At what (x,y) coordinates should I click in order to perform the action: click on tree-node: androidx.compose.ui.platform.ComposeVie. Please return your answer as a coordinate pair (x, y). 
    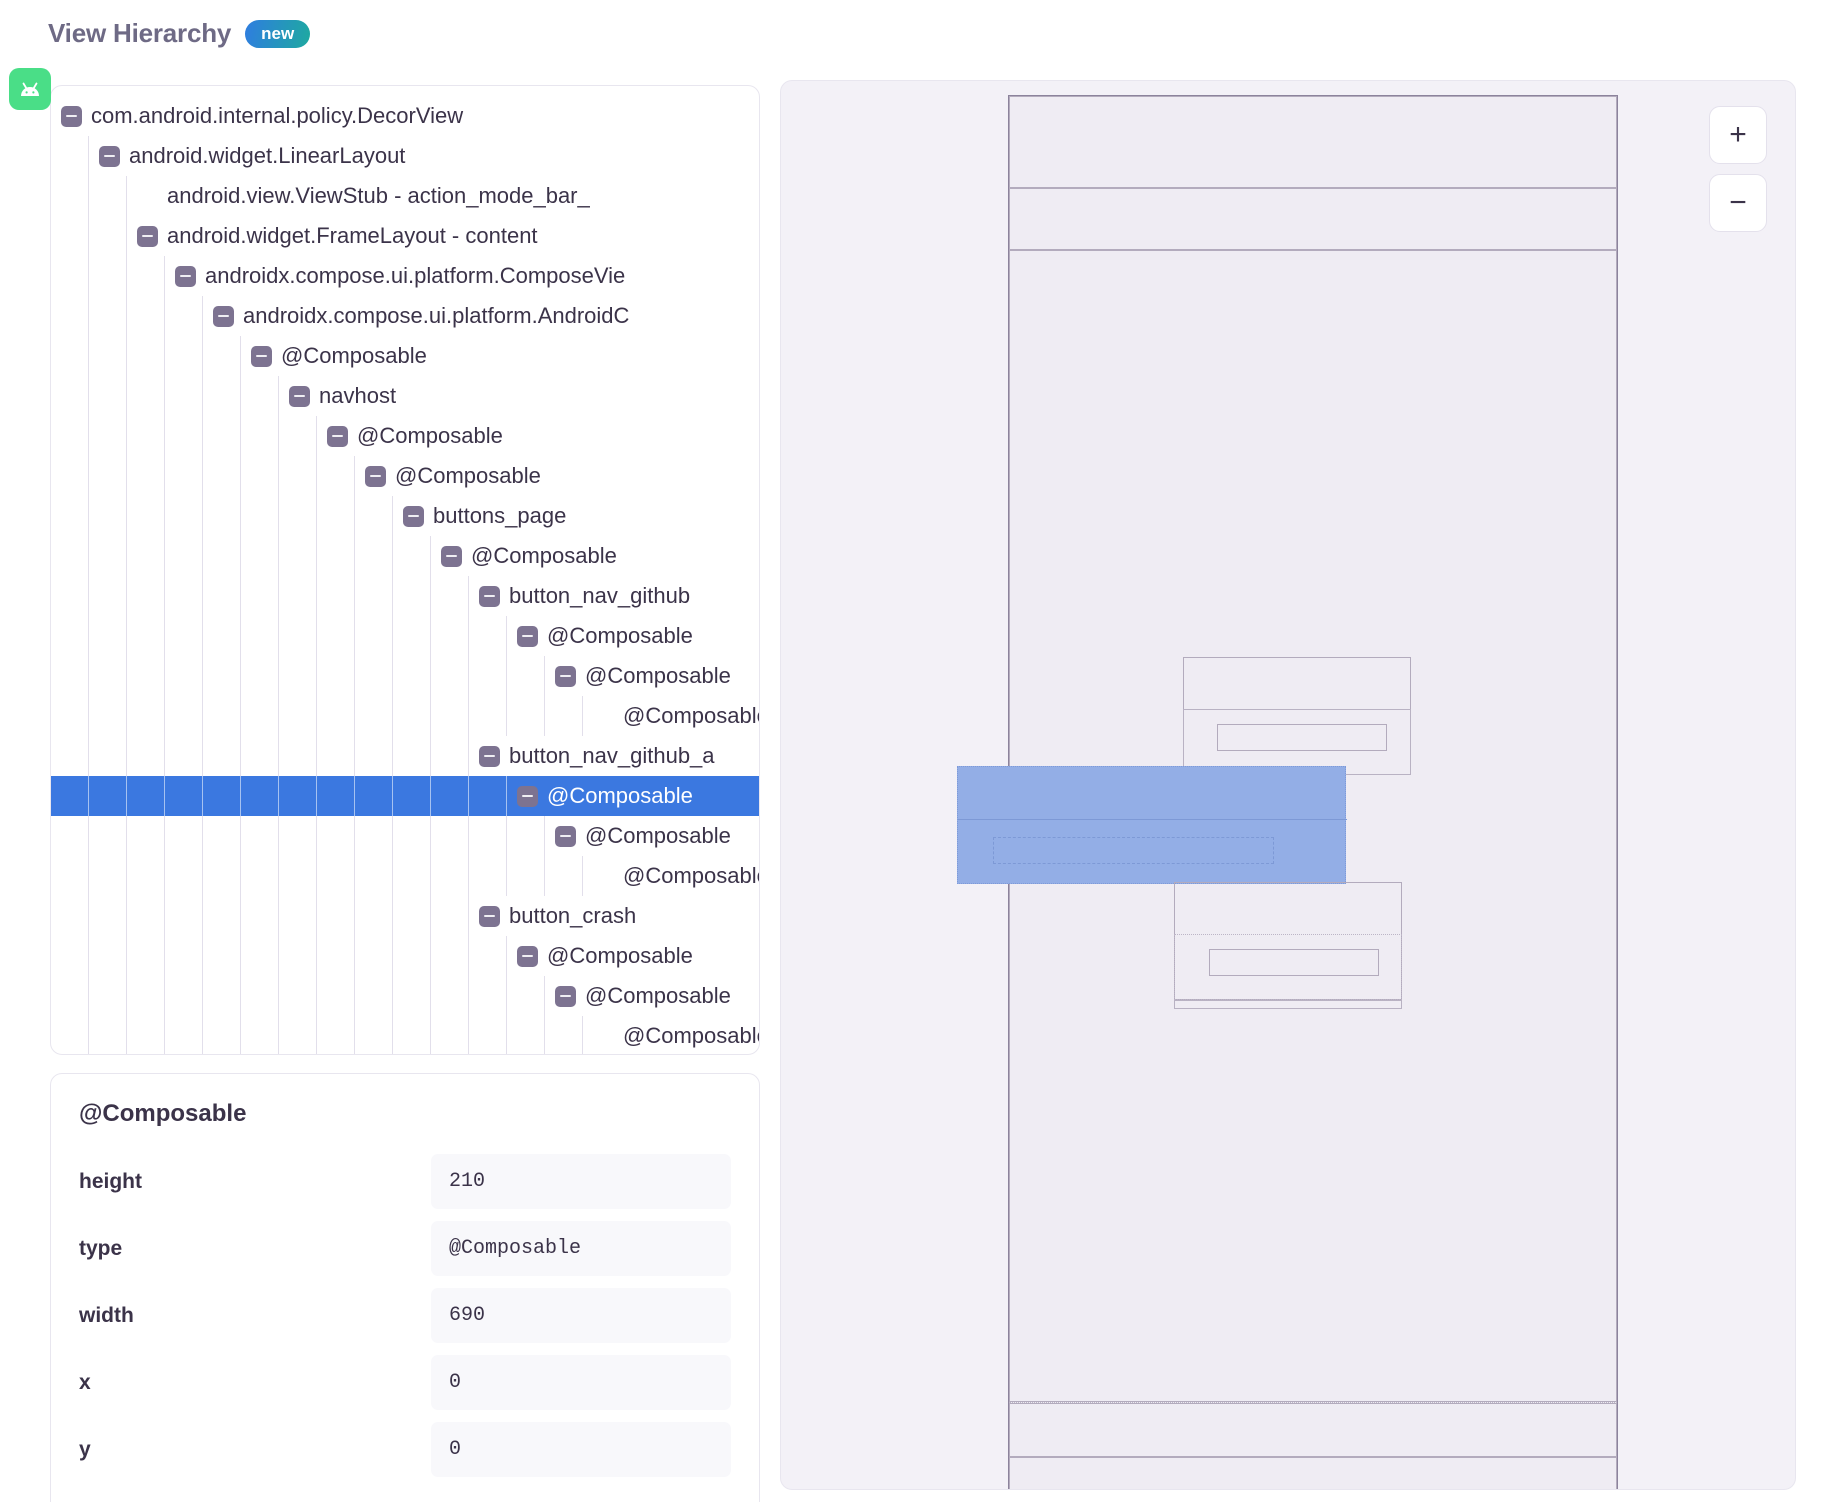
    Looking at the image, I should click on (405, 276).